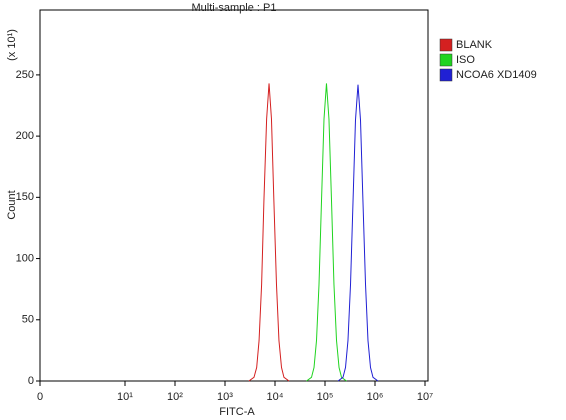  Describe the element at coordinates (125, 397) in the screenshot. I see `x-tick-label: 10¹` at that location.